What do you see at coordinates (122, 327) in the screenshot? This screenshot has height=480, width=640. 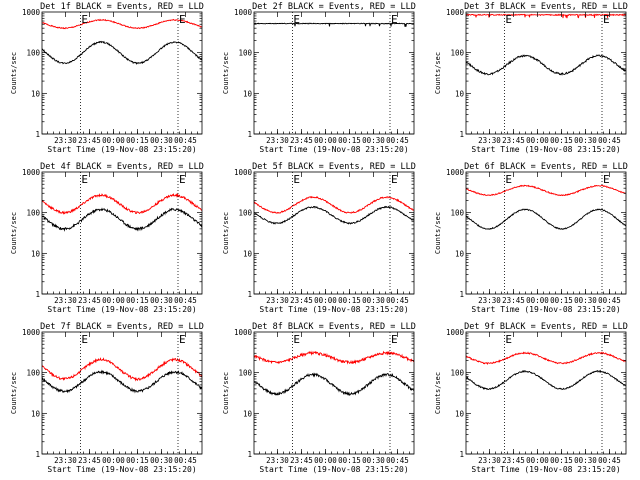 I see `chart-title: Det 7f BLACK = Events, RED = LLD` at bounding box center [122, 327].